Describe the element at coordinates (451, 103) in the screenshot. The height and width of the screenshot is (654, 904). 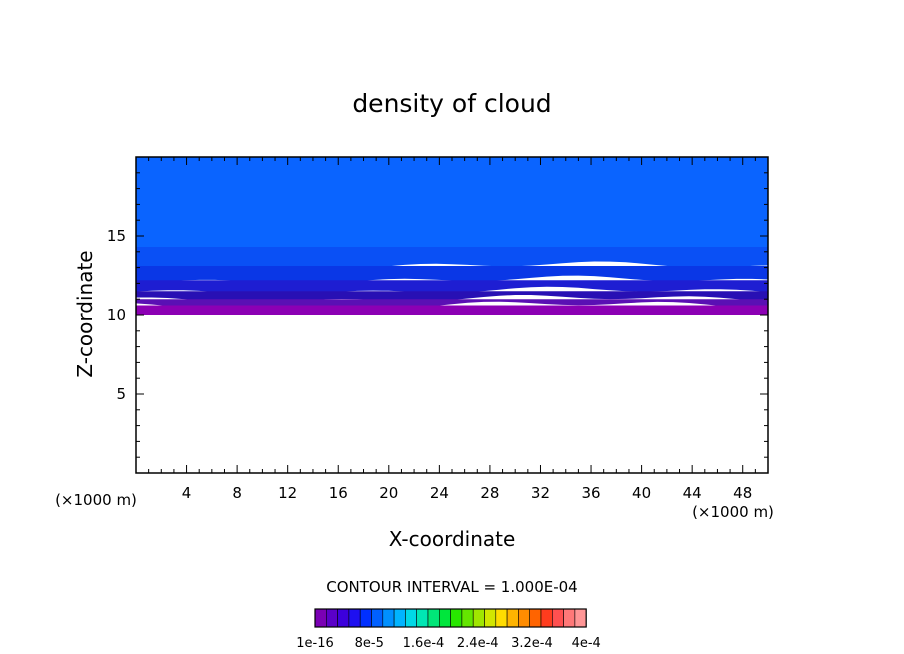
I see `chart-title: density of cloud` at that location.